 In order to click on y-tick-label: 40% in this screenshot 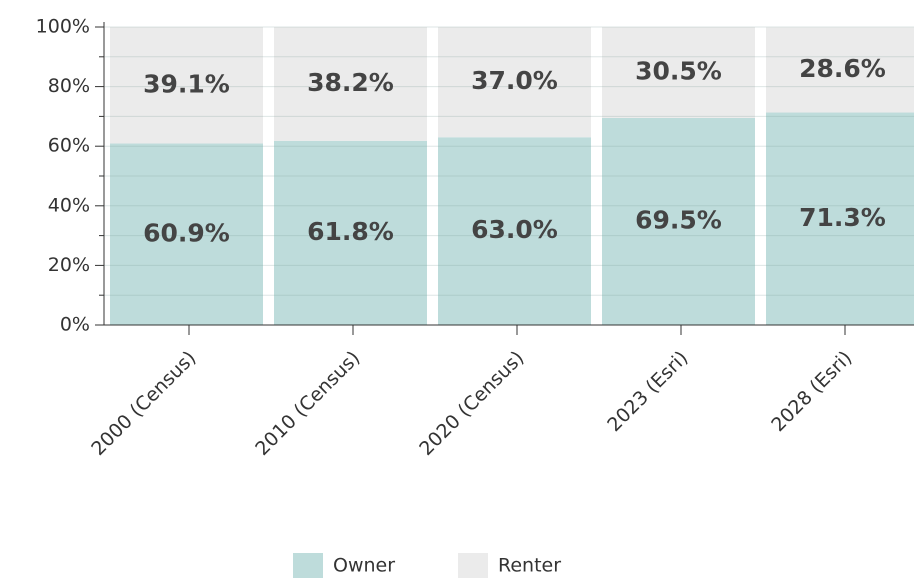, I will do `click(69, 205)`.